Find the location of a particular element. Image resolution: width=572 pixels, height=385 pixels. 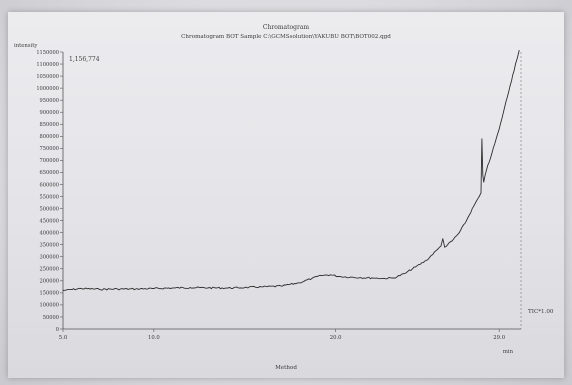

y-tick-label: 150000 is located at coordinates (49, 294).